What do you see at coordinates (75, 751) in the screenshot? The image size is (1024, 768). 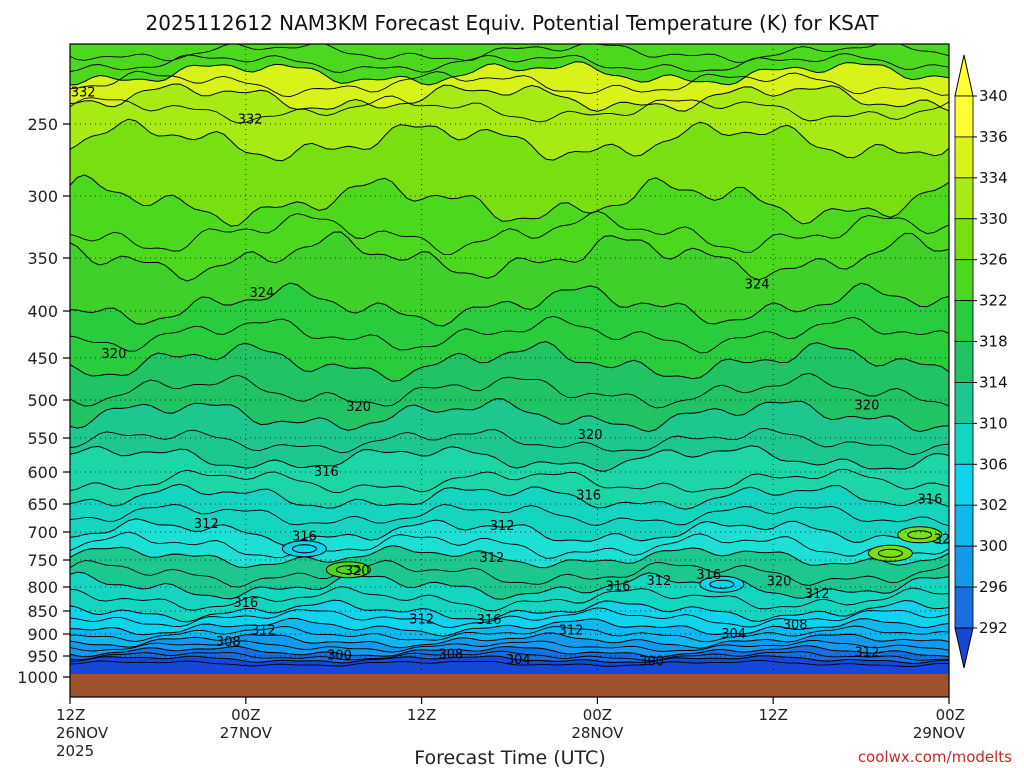 I see `x-tick-label: 2025` at bounding box center [75, 751].